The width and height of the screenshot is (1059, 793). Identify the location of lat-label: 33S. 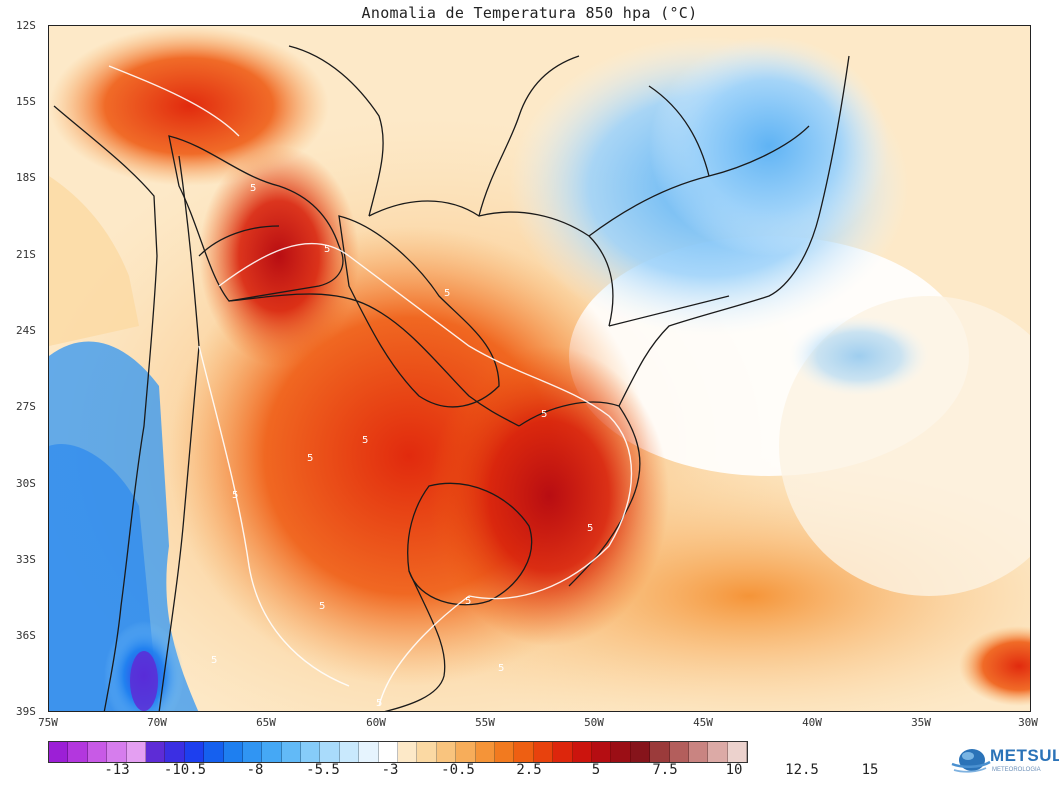
(26, 559).